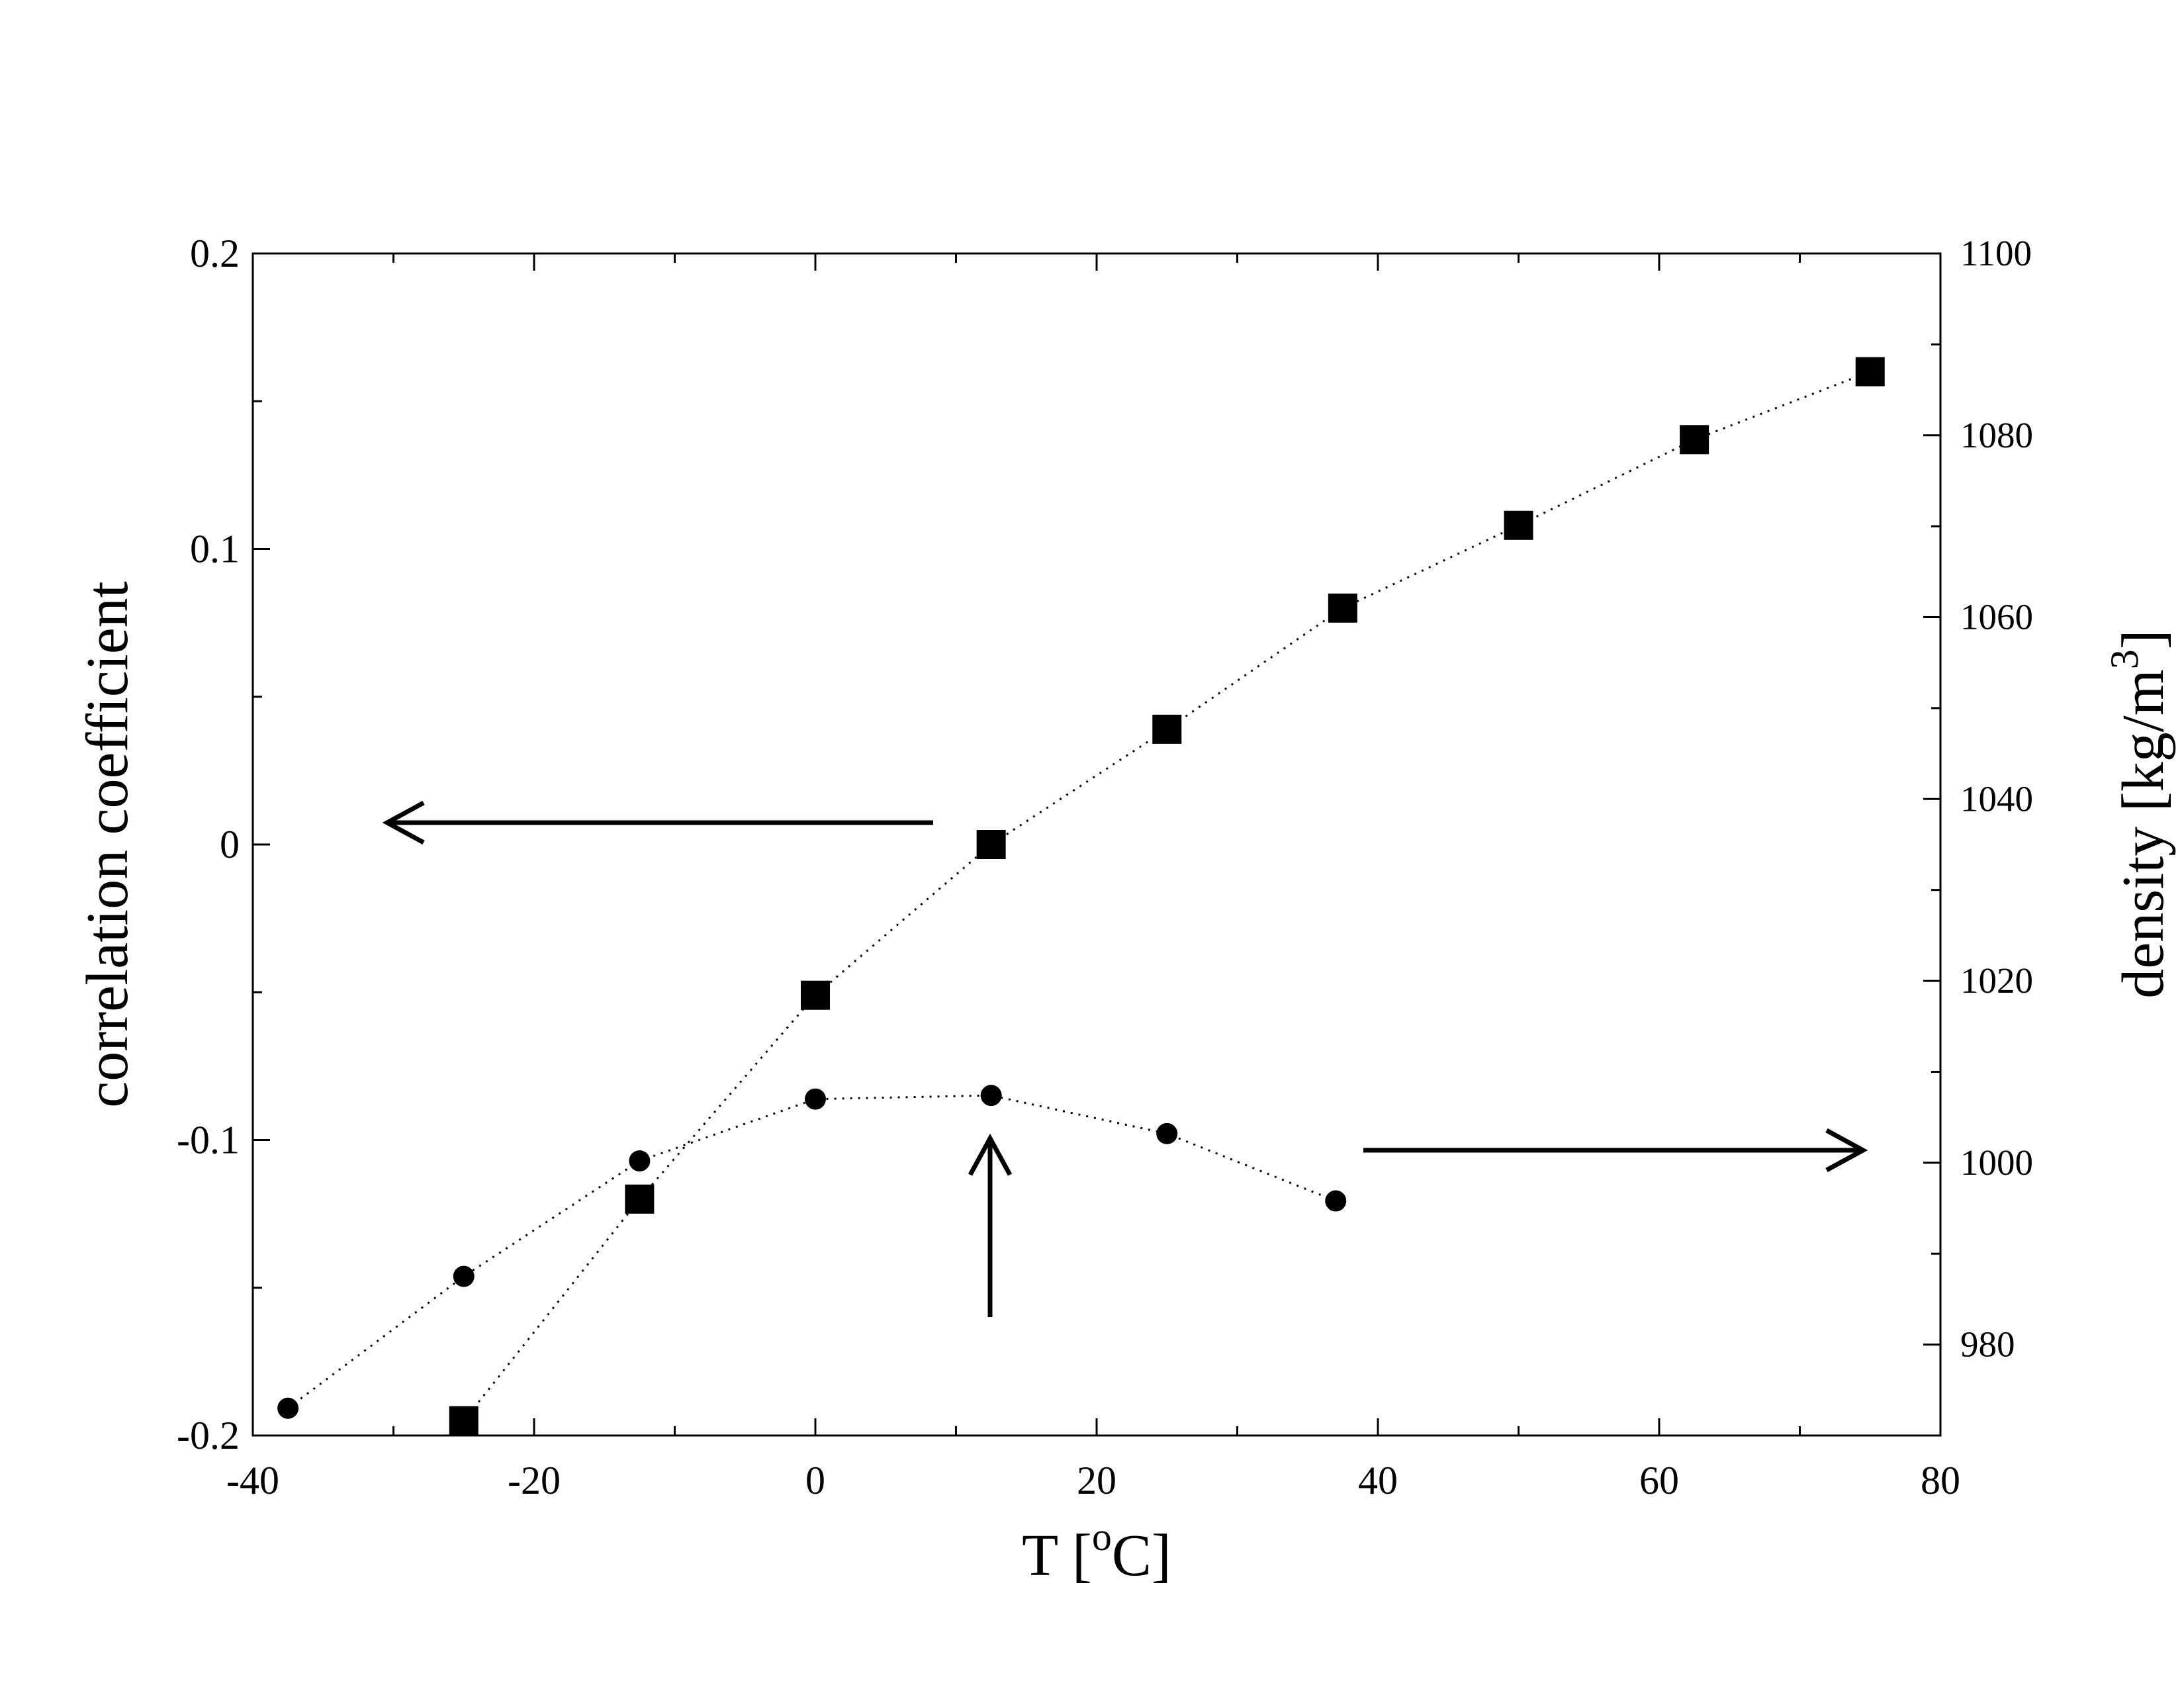 This screenshot has height=1687, width=2184. Describe the element at coordinates (208, 1435) in the screenshot. I see `y-left-tick-label: -0.2` at that location.